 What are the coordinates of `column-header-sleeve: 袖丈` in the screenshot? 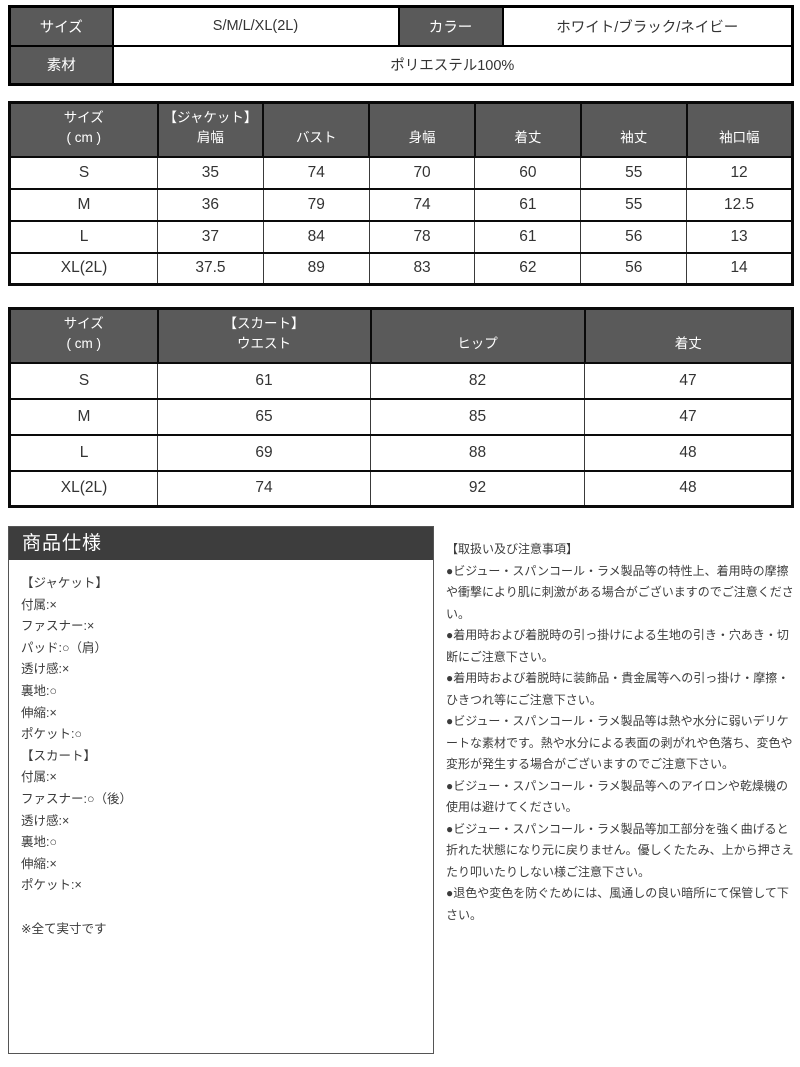 It's located at (633, 129).